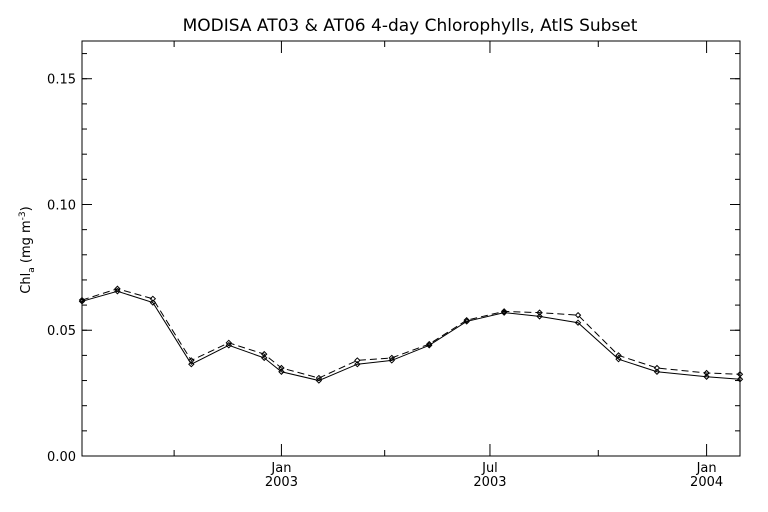 The image size is (768, 512). Describe the element at coordinates (61, 331) in the screenshot. I see `y-tick-label: 0.05` at that location.